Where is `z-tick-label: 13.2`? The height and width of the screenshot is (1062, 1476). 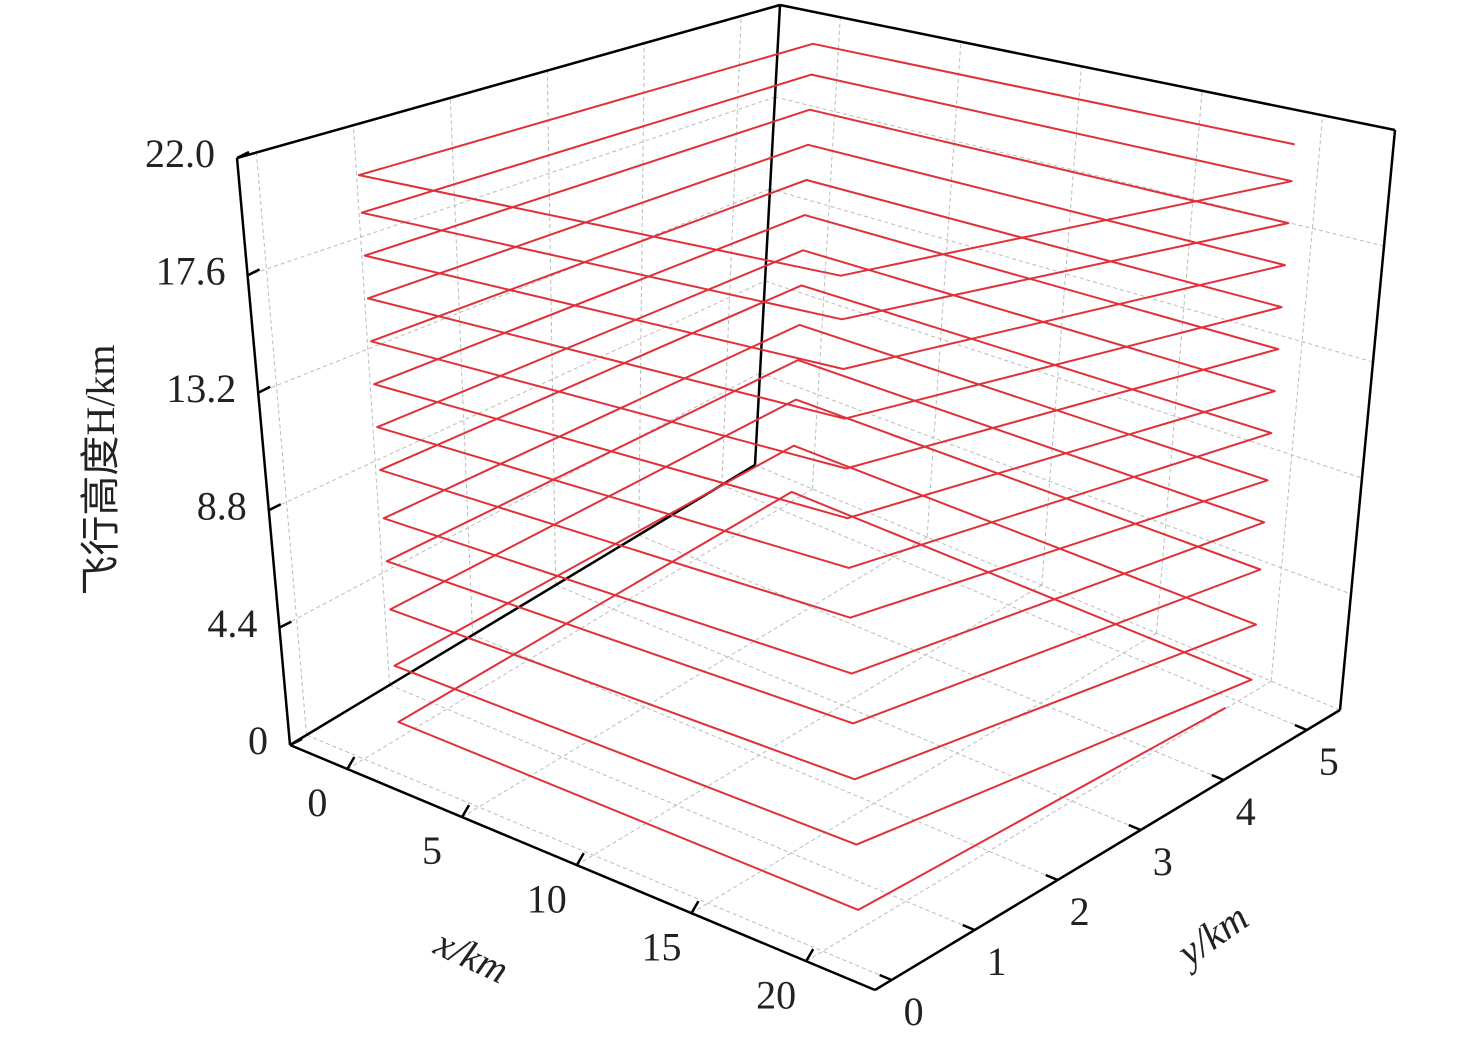 z-tick-label: 13.2 is located at coordinates (201, 388).